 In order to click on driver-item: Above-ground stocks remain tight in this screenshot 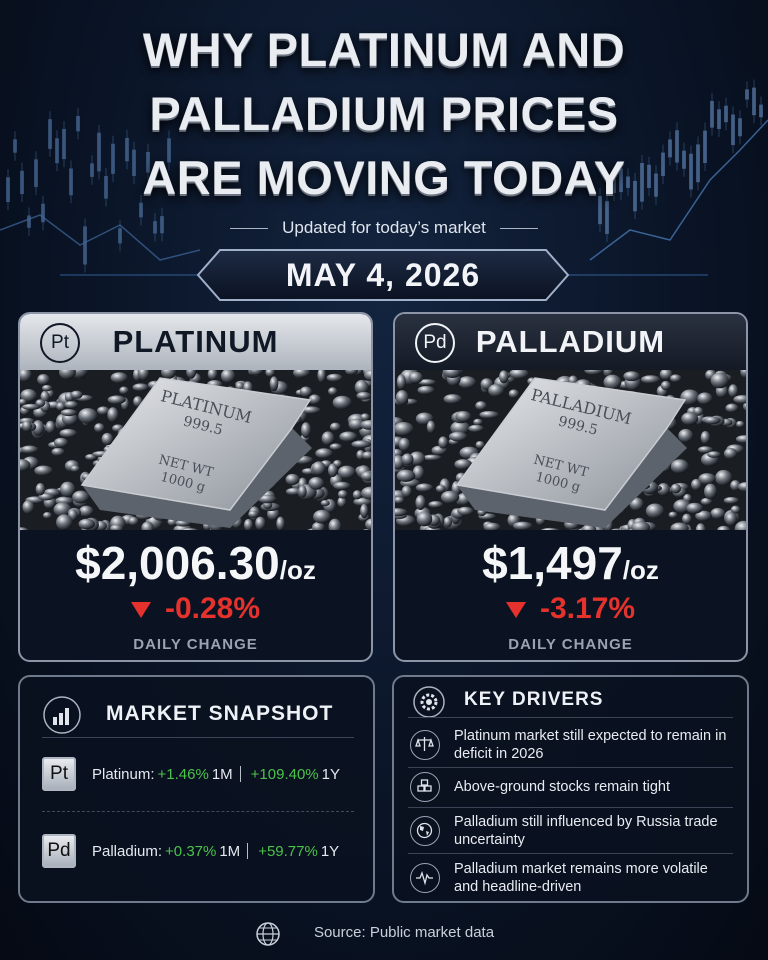, I will do `click(572, 787)`.